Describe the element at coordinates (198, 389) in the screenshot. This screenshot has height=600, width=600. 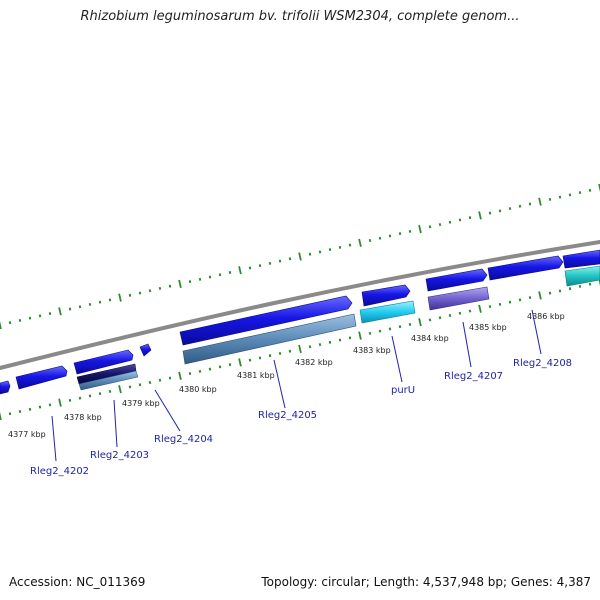
I see `kbp-label: 4380 kbp` at that location.